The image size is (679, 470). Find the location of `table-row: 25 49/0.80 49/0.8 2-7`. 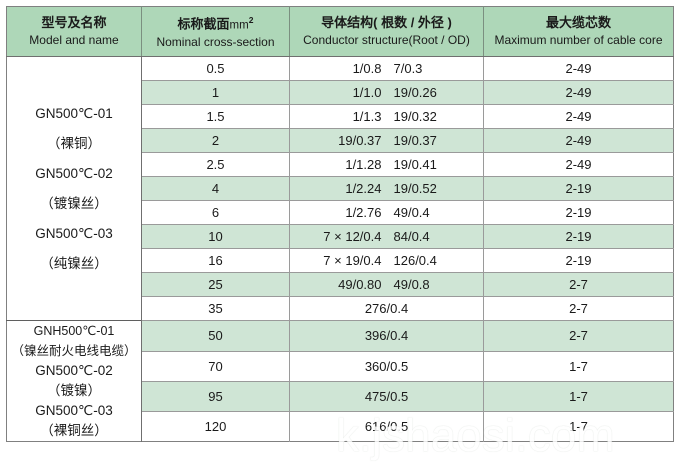

table-row: 25 49/0.80 49/0.8 2-7 is located at coordinates (340, 284).